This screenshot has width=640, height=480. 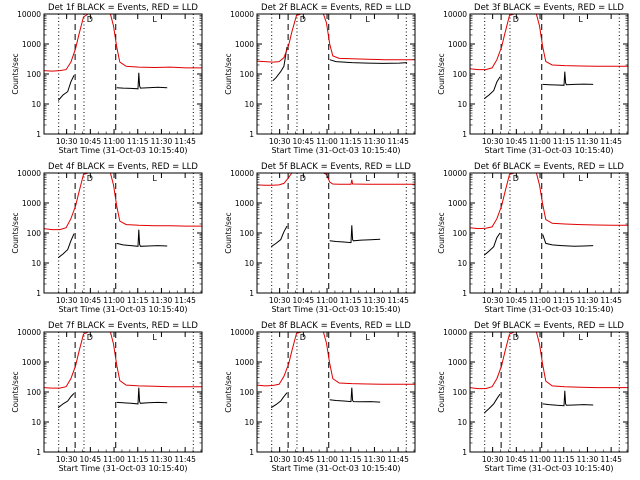 What do you see at coordinates (336, 326) in the screenshot?
I see `panel-title: Det 8f BLACK = Events, RED = LLD` at bounding box center [336, 326].